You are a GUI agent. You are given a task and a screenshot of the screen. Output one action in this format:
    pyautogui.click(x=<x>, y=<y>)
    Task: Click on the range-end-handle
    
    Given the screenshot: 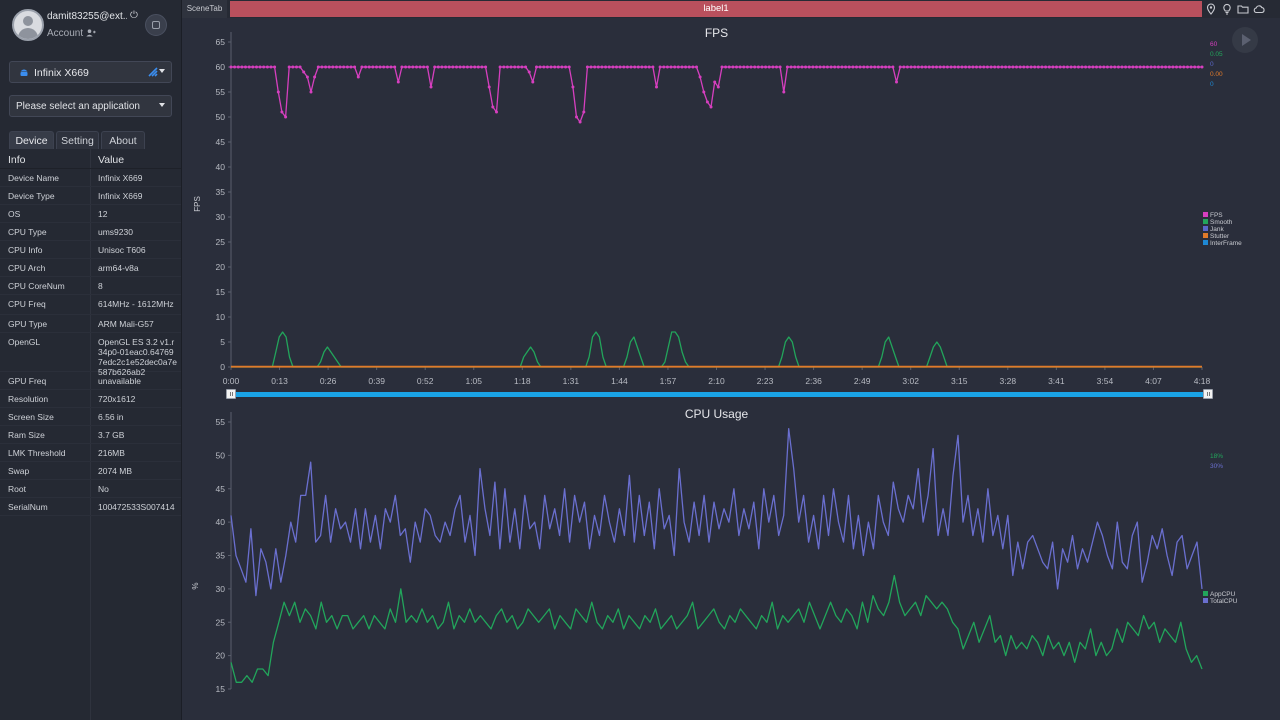 What is the action you would take?
    pyautogui.click(x=1208, y=394)
    